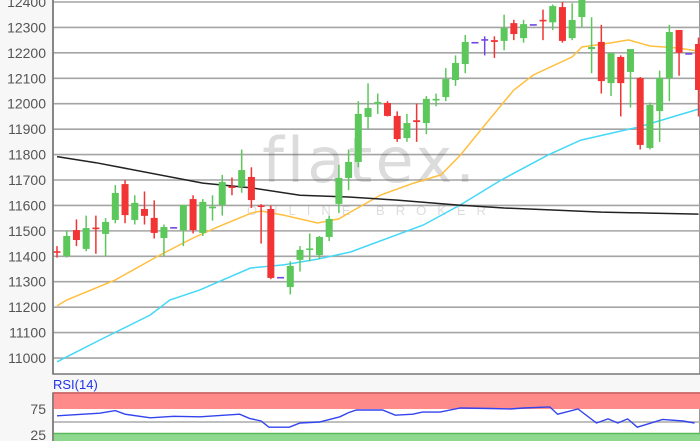  I want to click on rsi-tick-label: 25, so click(38, 434).